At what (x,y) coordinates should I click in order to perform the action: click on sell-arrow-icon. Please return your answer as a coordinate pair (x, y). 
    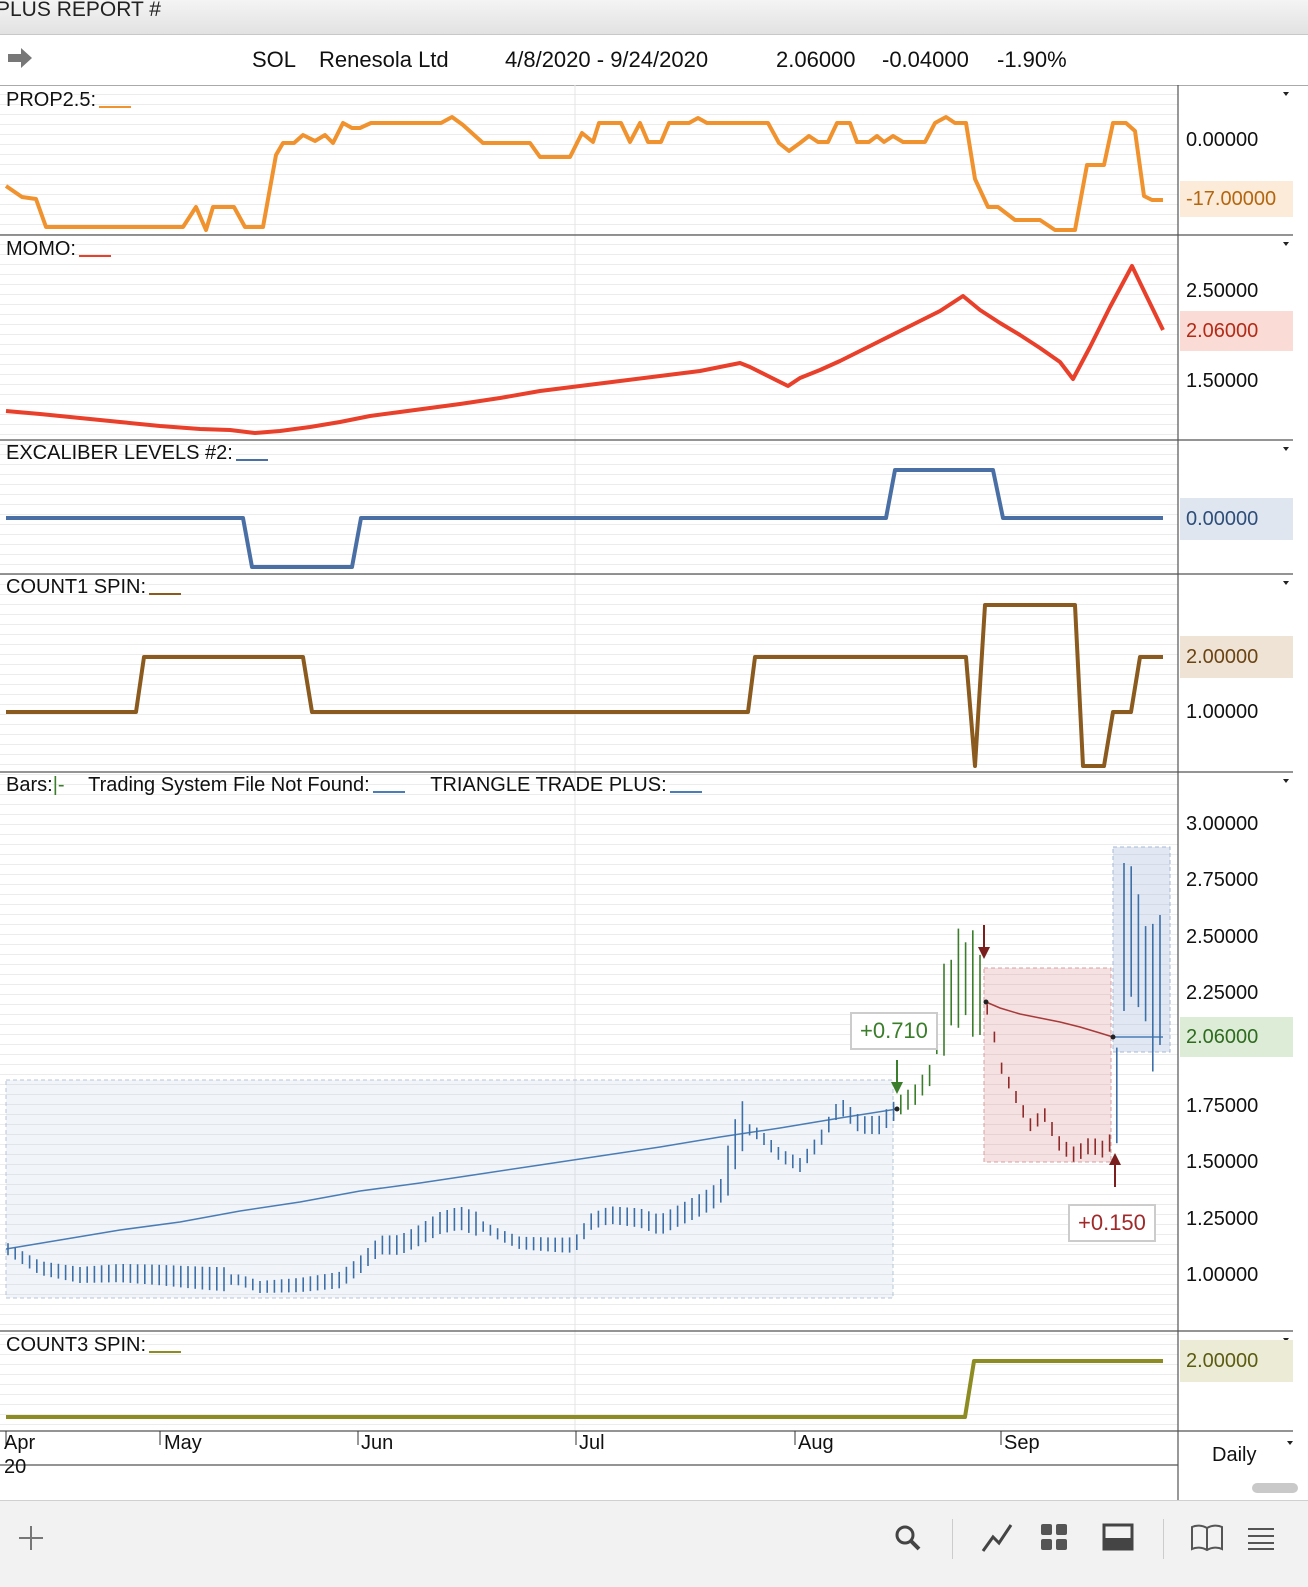
    Looking at the image, I should click on (984, 942).